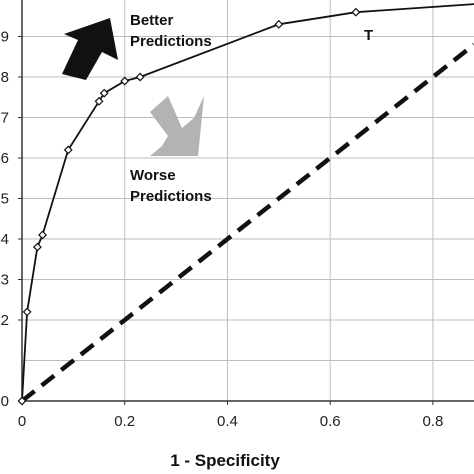  Describe the element at coordinates (5, 220) in the screenshot. I see `y-tick-labels: 0 2 3 4 5 6 7 8 9` at that location.